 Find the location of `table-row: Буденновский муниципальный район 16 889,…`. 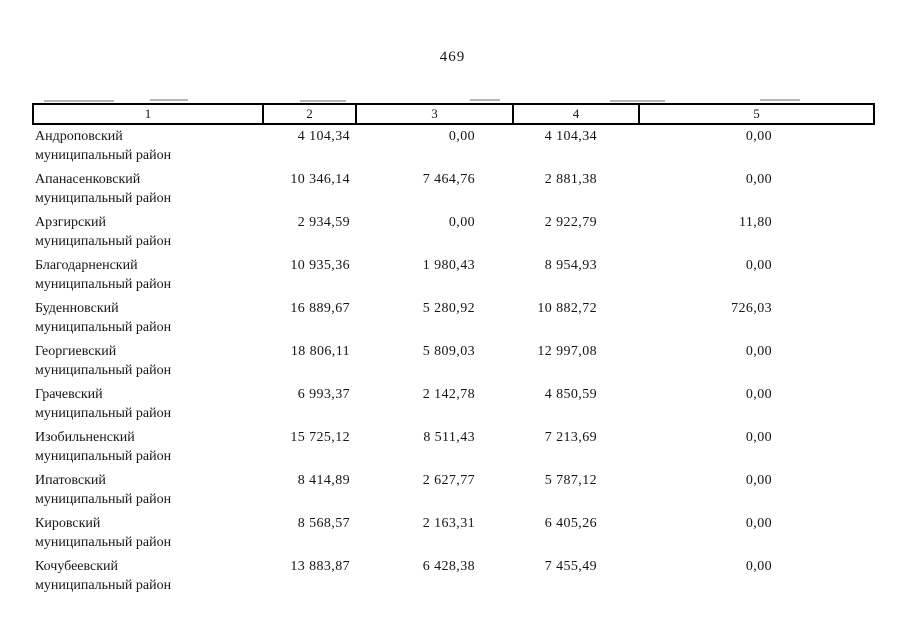

table-row: Буденновский муниципальный район 16 889,… is located at coordinates (453, 318).